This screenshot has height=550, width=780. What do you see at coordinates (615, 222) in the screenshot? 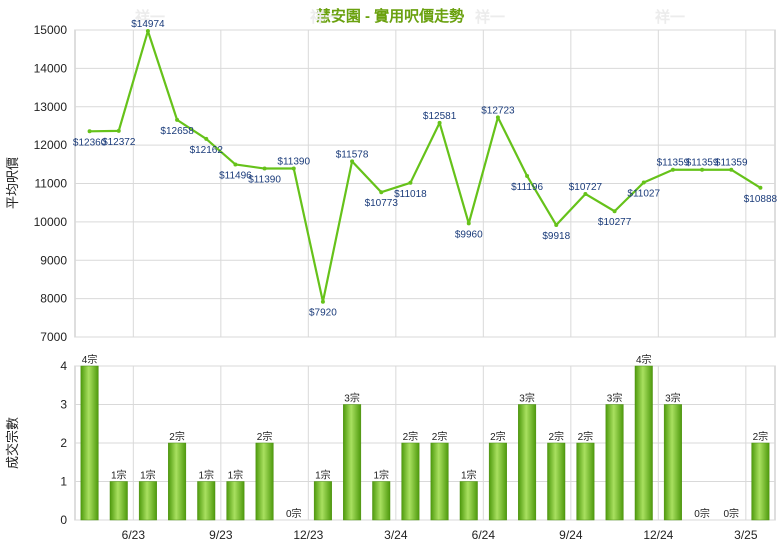
I see `price-point-label: $10277` at bounding box center [615, 222].